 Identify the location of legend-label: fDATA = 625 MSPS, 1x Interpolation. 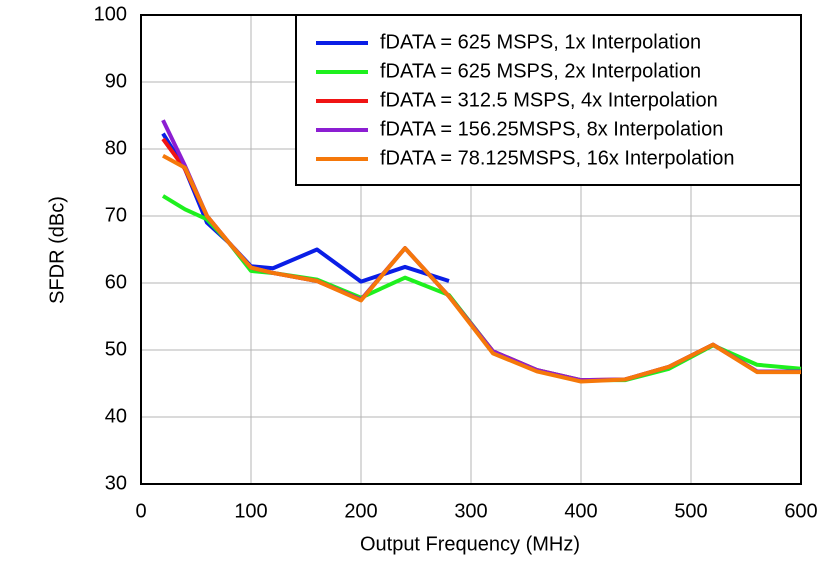
(540, 42).